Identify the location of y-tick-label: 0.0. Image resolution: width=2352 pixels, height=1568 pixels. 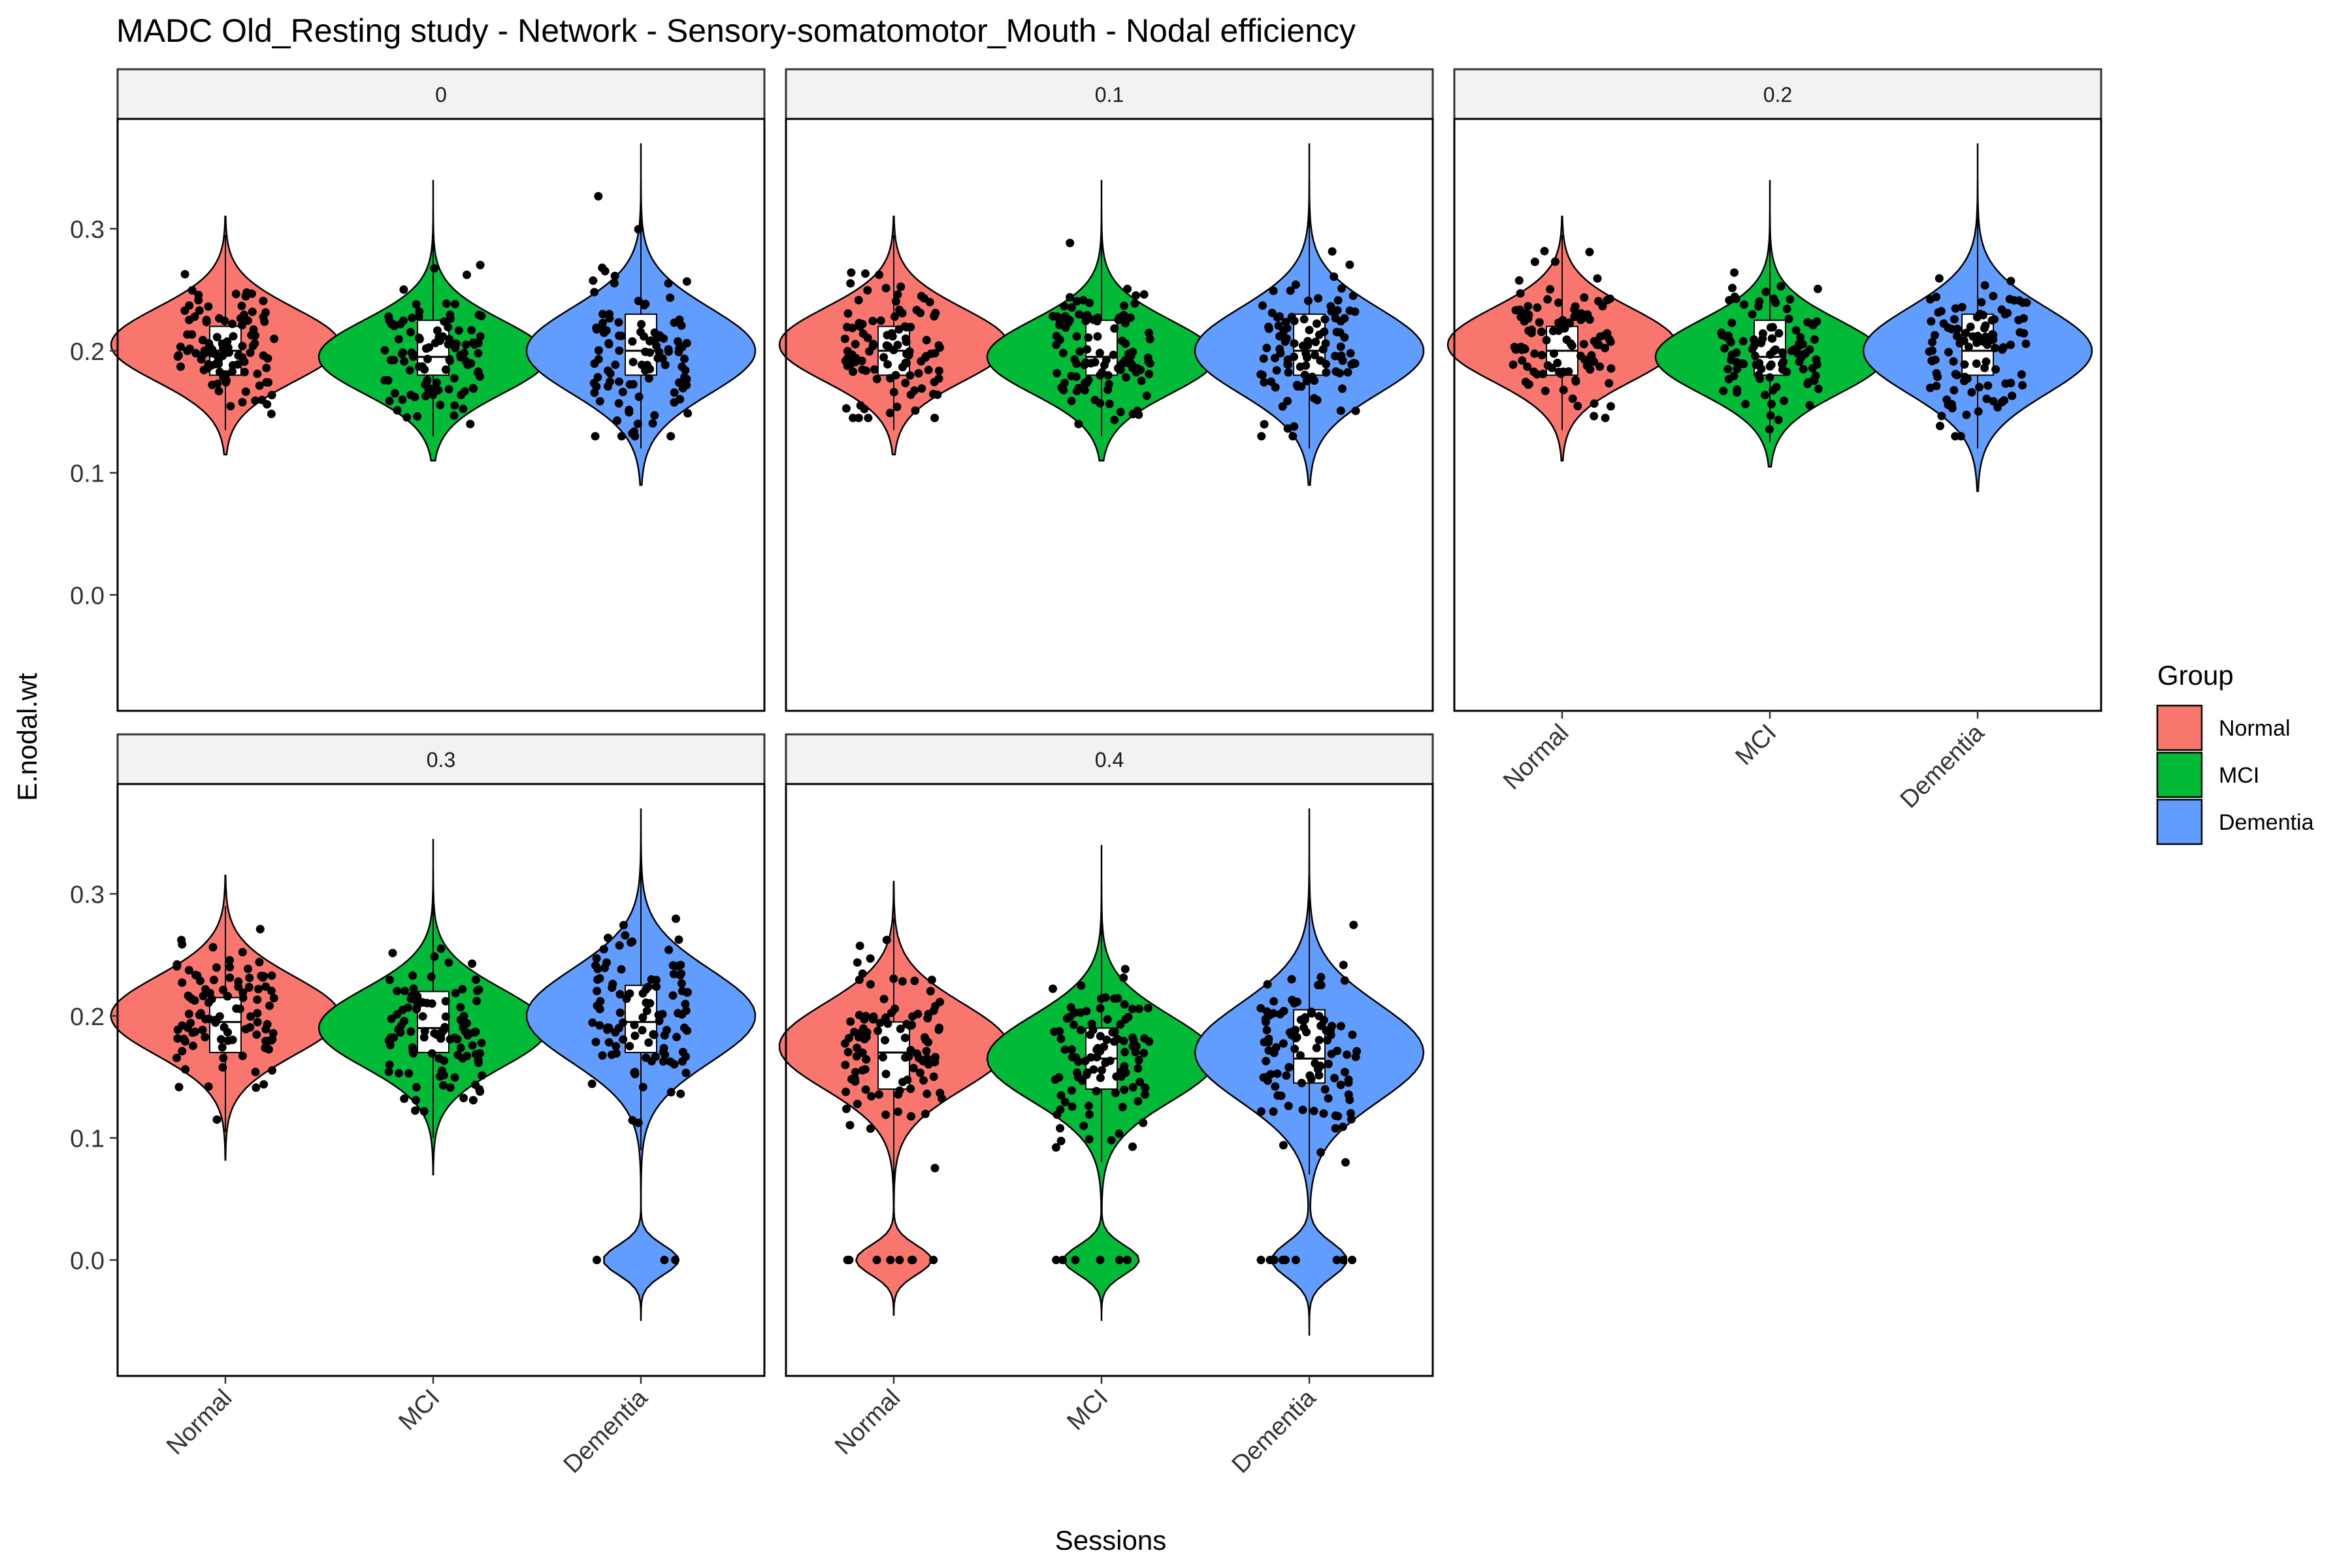
(87, 596).